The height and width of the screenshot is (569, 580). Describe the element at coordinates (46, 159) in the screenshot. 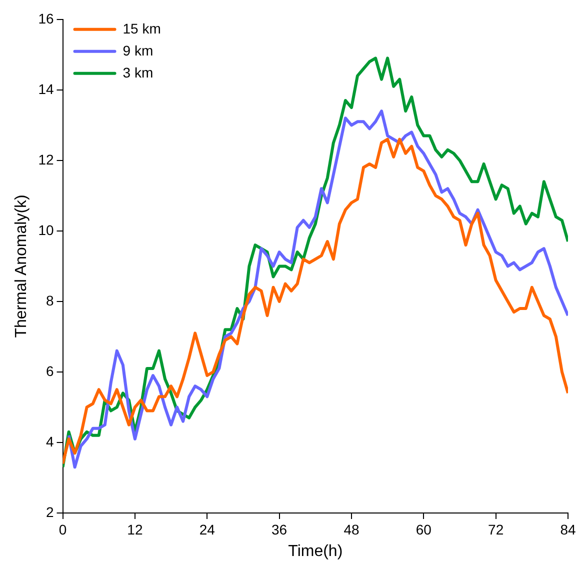

I see `y-tick-label: 12` at that location.